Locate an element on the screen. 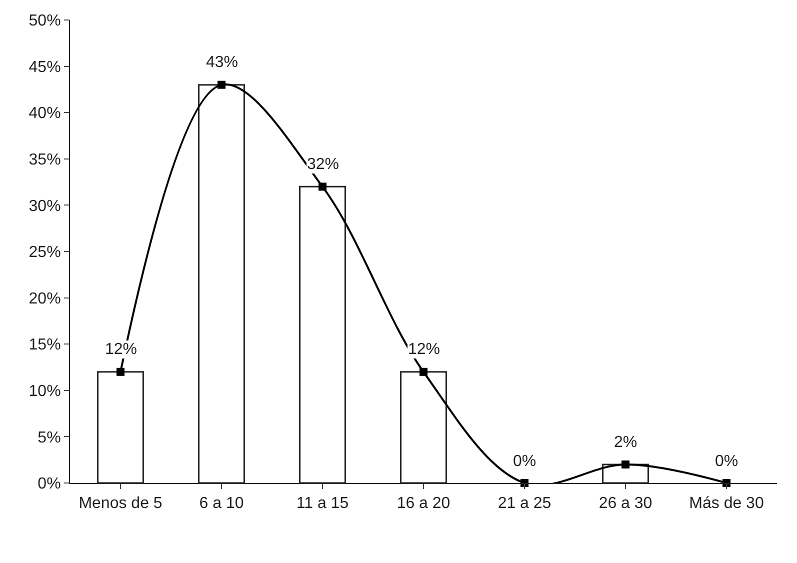 This screenshot has height=563, width=797. x-tick-label: 21 a 25 is located at coordinates (525, 503).